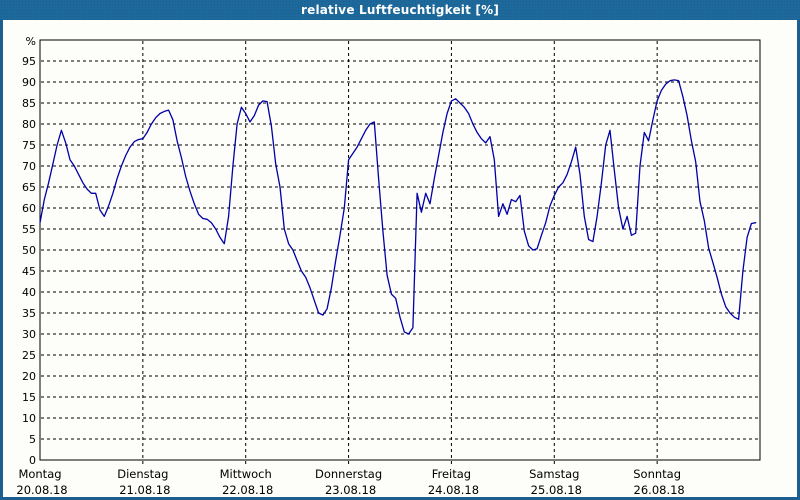 This screenshot has height=500, width=800. I want to click on x-date-label: 25.08.18, so click(556, 490).